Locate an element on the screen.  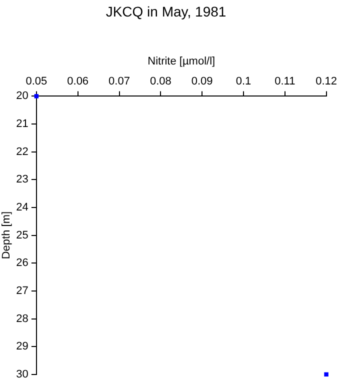
chart-title: JKCQ in May, 1981 is located at coordinates (166, 11).